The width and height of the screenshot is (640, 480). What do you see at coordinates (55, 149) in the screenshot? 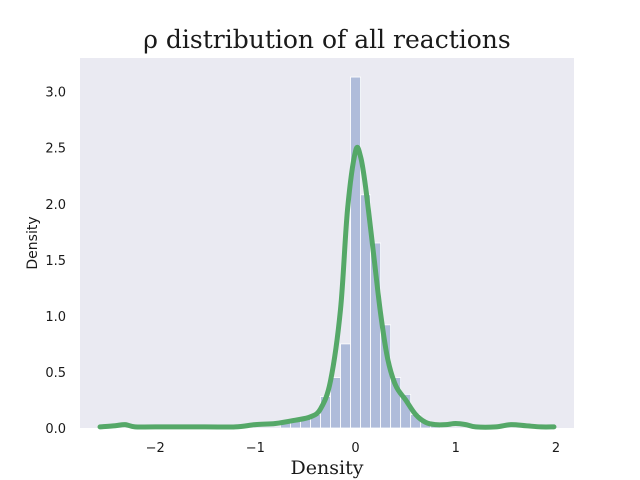
I see `y-tick-label: 2.5` at bounding box center [55, 149].